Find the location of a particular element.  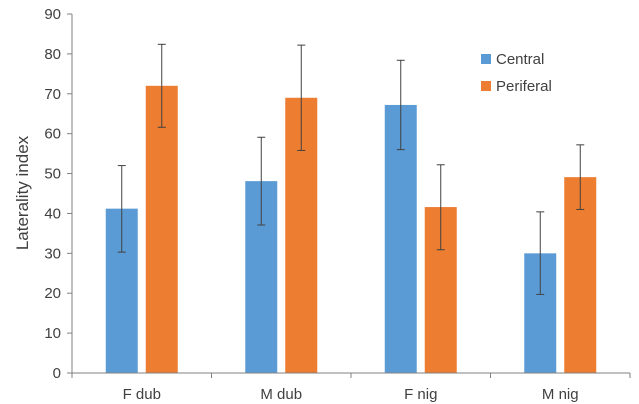

legend-label-central: Central is located at coordinates (520, 59).